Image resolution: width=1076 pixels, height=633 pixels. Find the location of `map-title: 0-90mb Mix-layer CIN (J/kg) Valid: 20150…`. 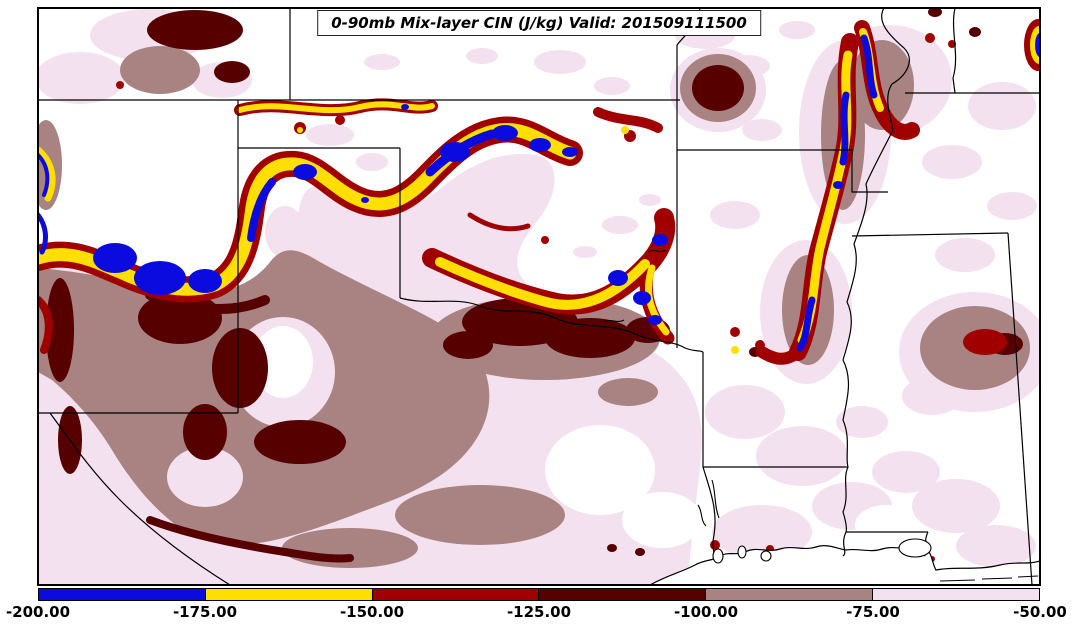

map-title: 0-90mb Mix-layer CIN (J/kg) Valid: 20150… is located at coordinates (539, 23).